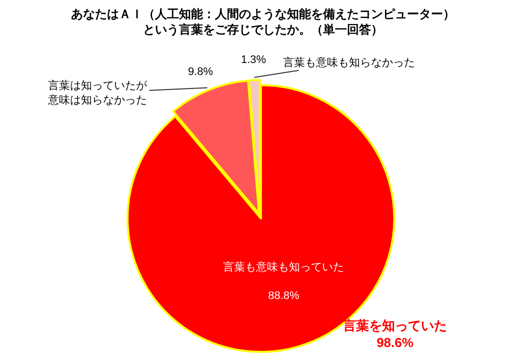 This screenshot has width=526, height=362. Describe the element at coordinates (284, 296) in the screenshot. I see `data-label: 88.8%` at that location.